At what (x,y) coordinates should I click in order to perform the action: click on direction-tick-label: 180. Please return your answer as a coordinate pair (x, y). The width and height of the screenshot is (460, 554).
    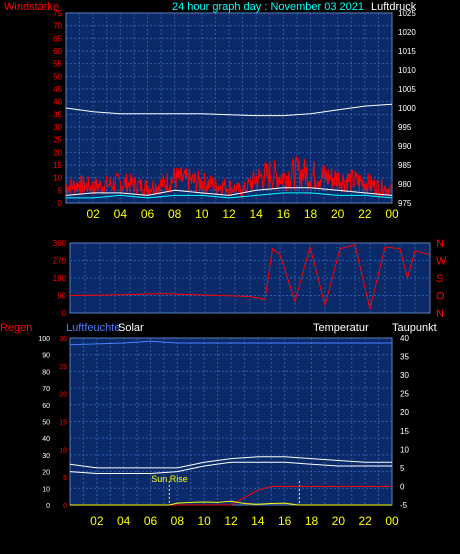
    Looking at the image, I should click on (60, 278).